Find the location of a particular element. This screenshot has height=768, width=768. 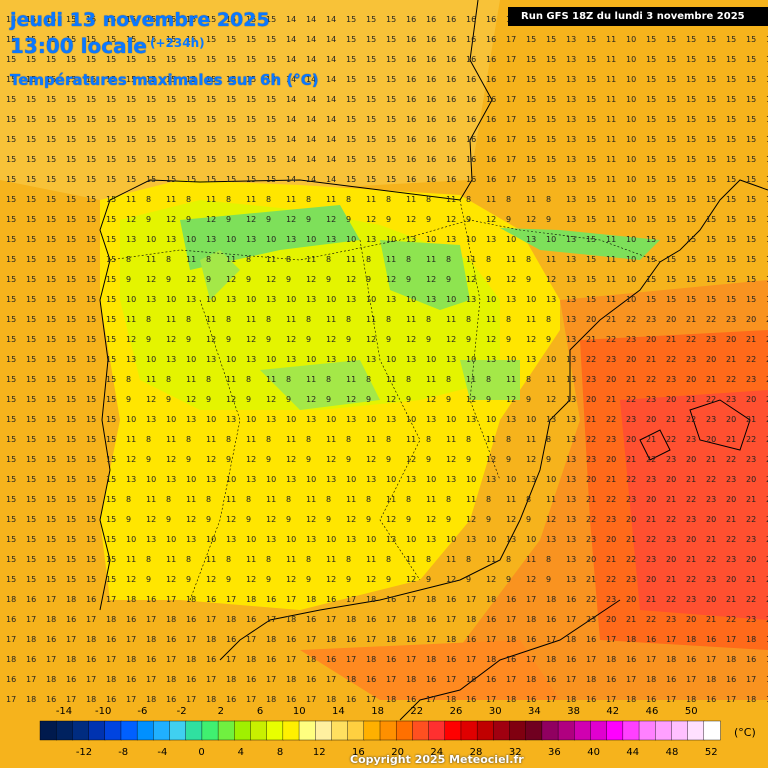

cantabrian-green is located at coordinates (270, 237).